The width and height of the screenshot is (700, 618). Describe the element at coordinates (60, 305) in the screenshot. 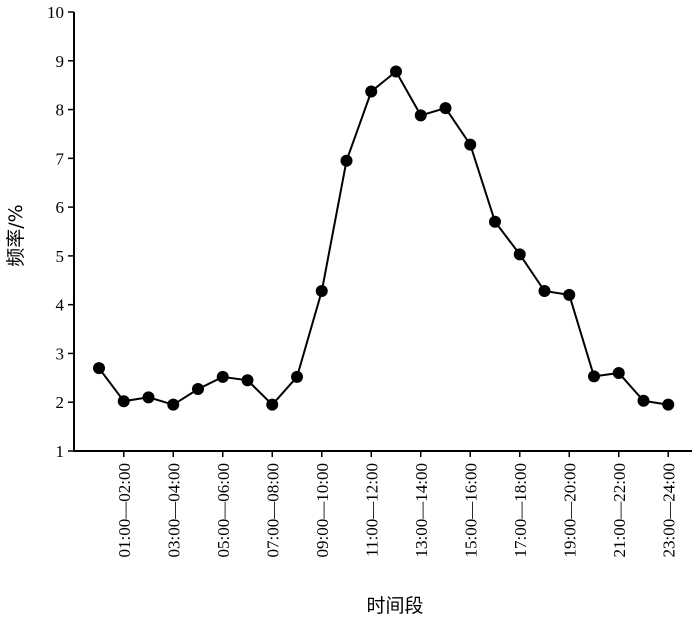

I see `y-tick-label: 4` at that location.